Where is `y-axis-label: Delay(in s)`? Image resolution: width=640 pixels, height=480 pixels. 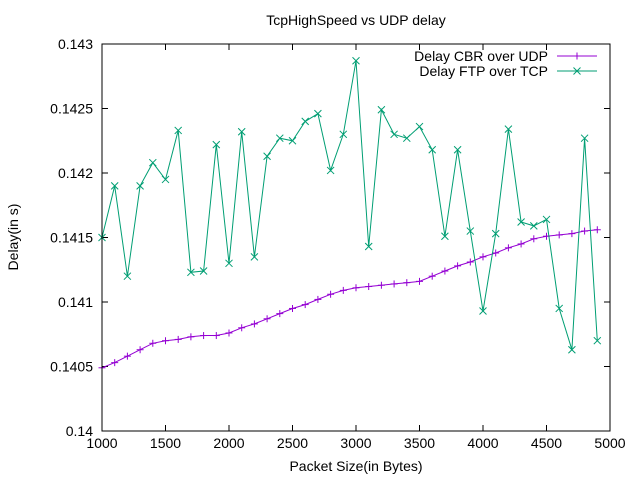 y-axis-label: Delay(in s) is located at coordinates (13, 237).